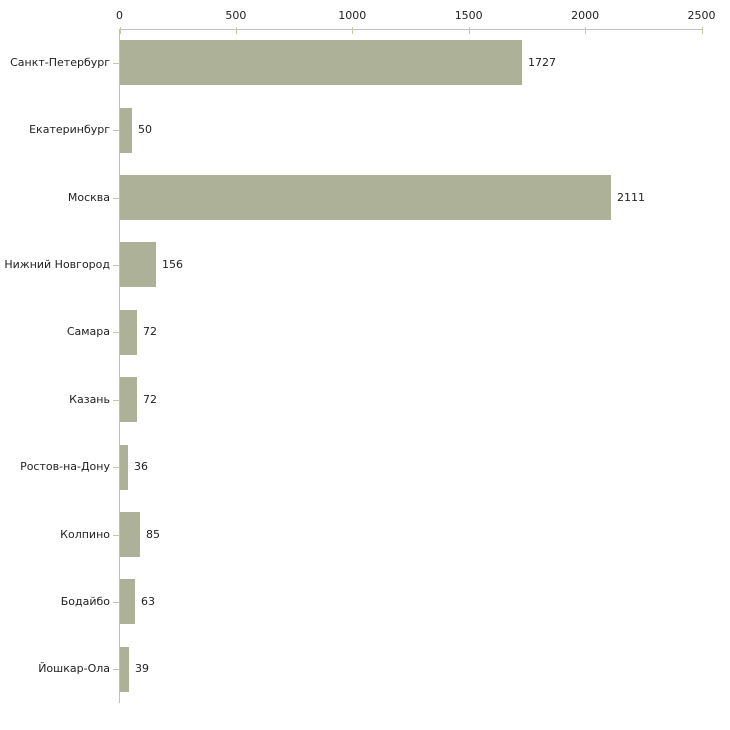 This screenshot has height=730, width=730. What do you see at coordinates (119, 366) in the screenshot?
I see `y-axis-line` at bounding box center [119, 366].